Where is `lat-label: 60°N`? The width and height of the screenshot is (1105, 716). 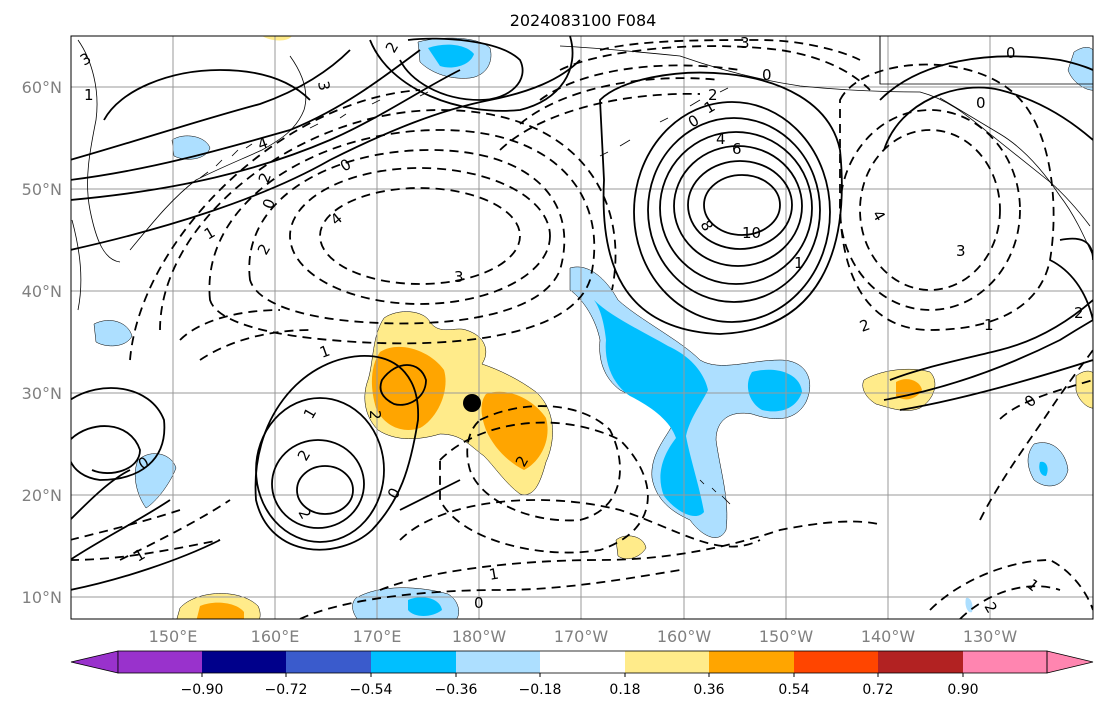 lat-label: 60°N is located at coordinates (42, 87).